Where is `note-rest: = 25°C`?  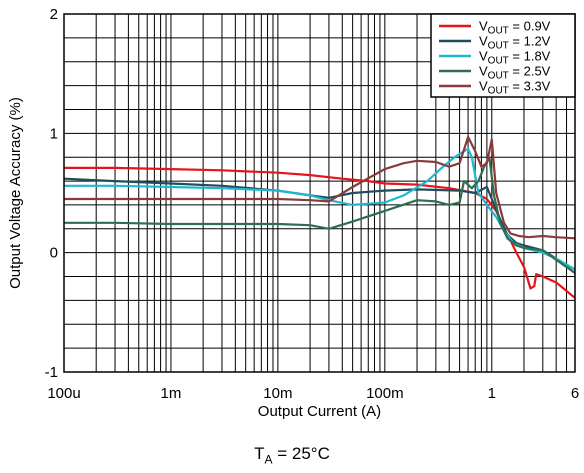
note-rest: = 25°C is located at coordinates (301, 453).